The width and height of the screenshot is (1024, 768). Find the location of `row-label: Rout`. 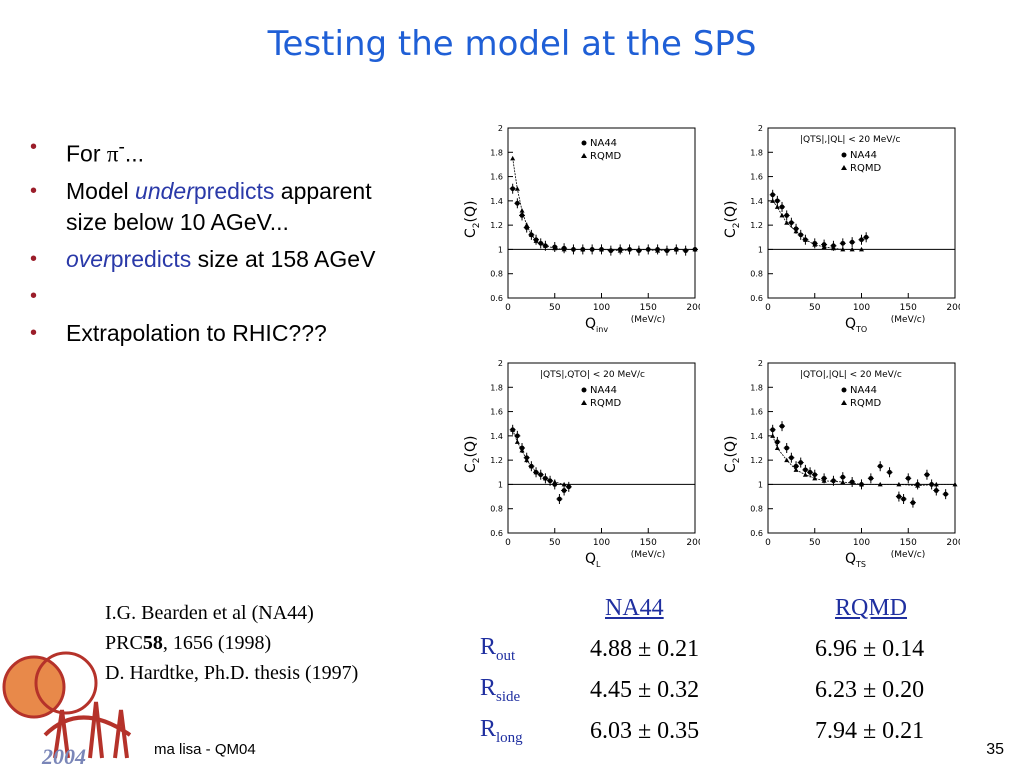

row-label: Rout is located at coordinates (498, 649).